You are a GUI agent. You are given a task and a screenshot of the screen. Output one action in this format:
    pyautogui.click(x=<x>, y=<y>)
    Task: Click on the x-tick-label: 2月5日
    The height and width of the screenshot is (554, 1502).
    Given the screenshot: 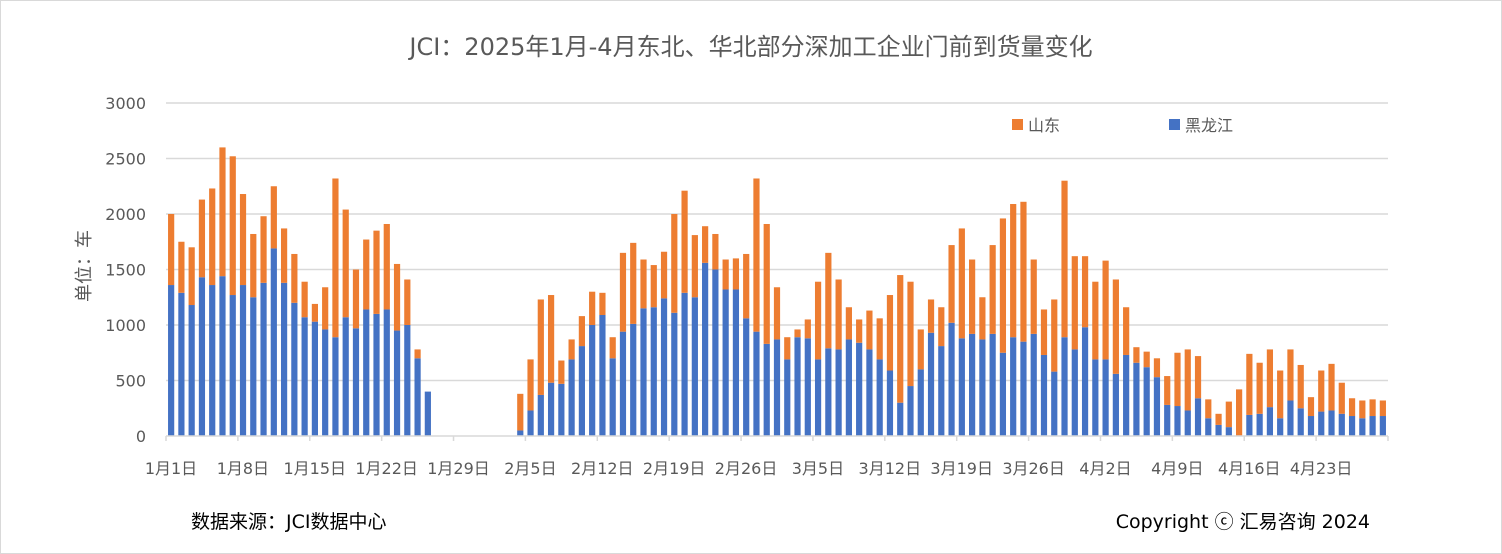 What is the action you would take?
    pyautogui.click(x=530, y=468)
    